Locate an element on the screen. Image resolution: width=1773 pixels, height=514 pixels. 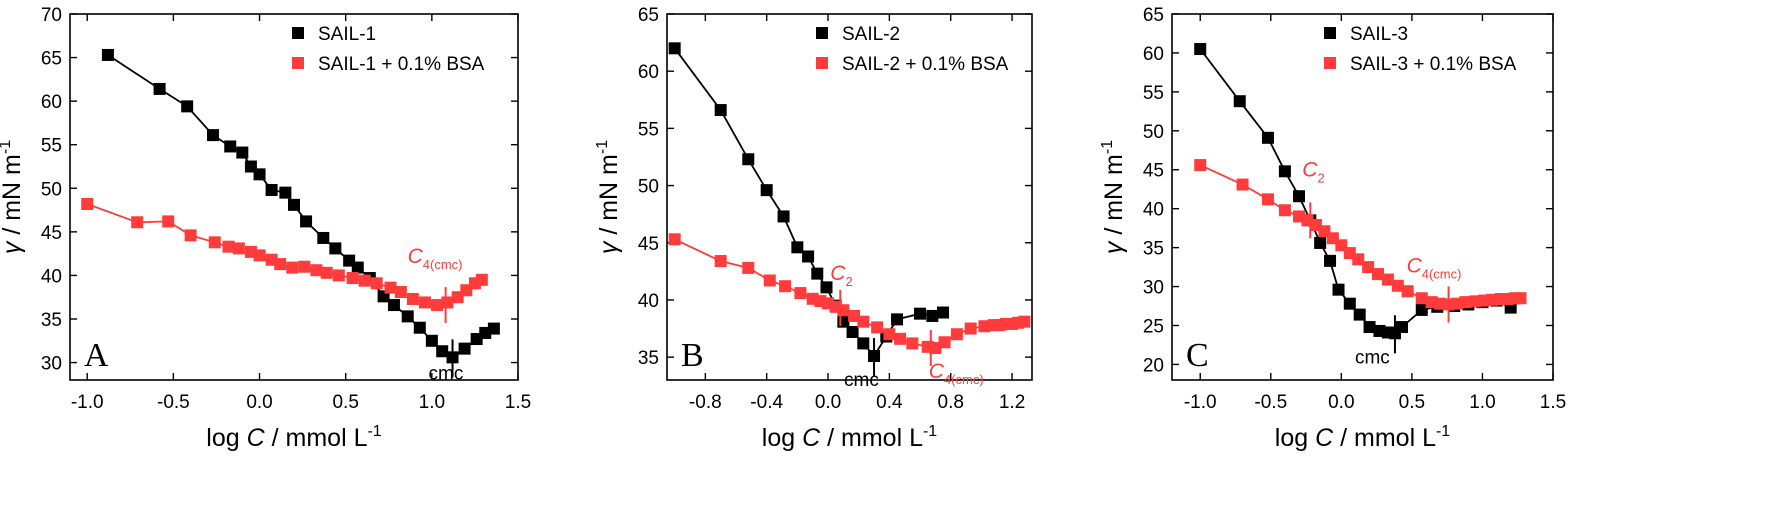
y-axis-label: γ / mN m-1 is located at coordinates (1113, 197).